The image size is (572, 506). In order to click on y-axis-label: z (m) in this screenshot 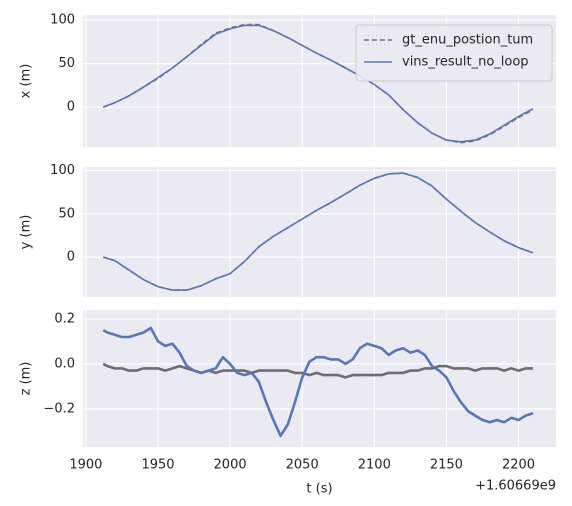, I will do `click(26, 379)`.